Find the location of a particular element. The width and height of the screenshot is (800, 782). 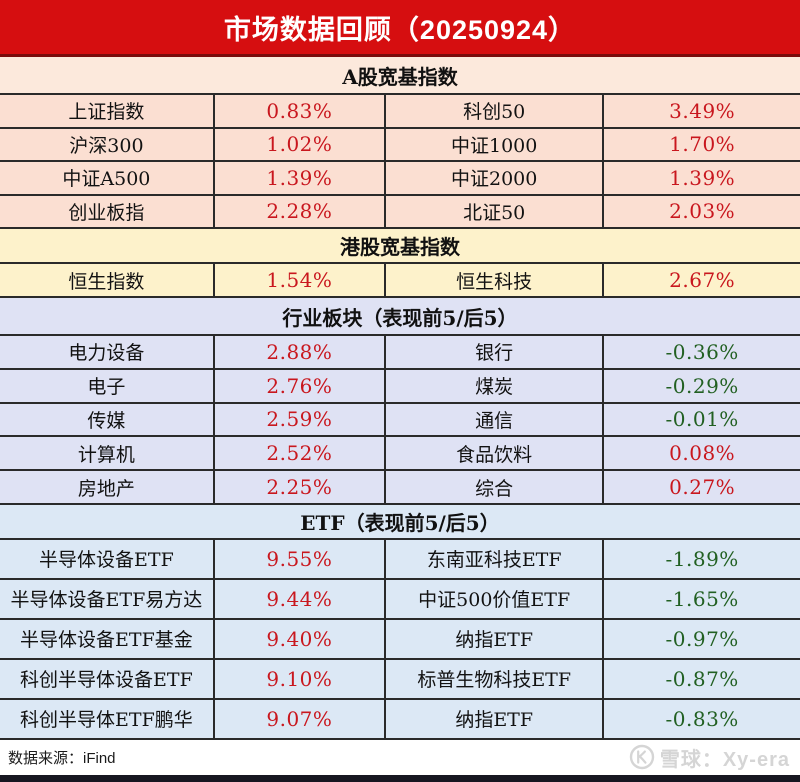

change-value-cell: -0.87% is located at coordinates (701, 678).